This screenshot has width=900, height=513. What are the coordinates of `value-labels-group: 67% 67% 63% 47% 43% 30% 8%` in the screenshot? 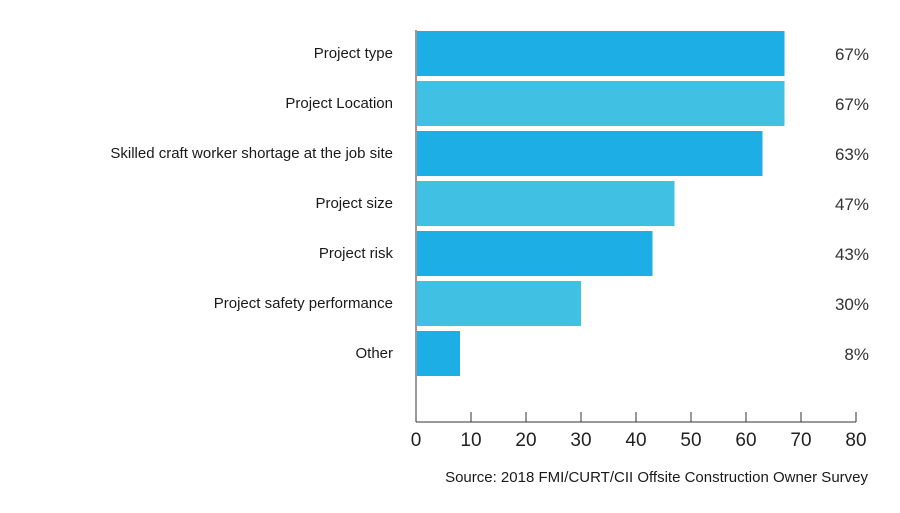 It's located at (852, 204).